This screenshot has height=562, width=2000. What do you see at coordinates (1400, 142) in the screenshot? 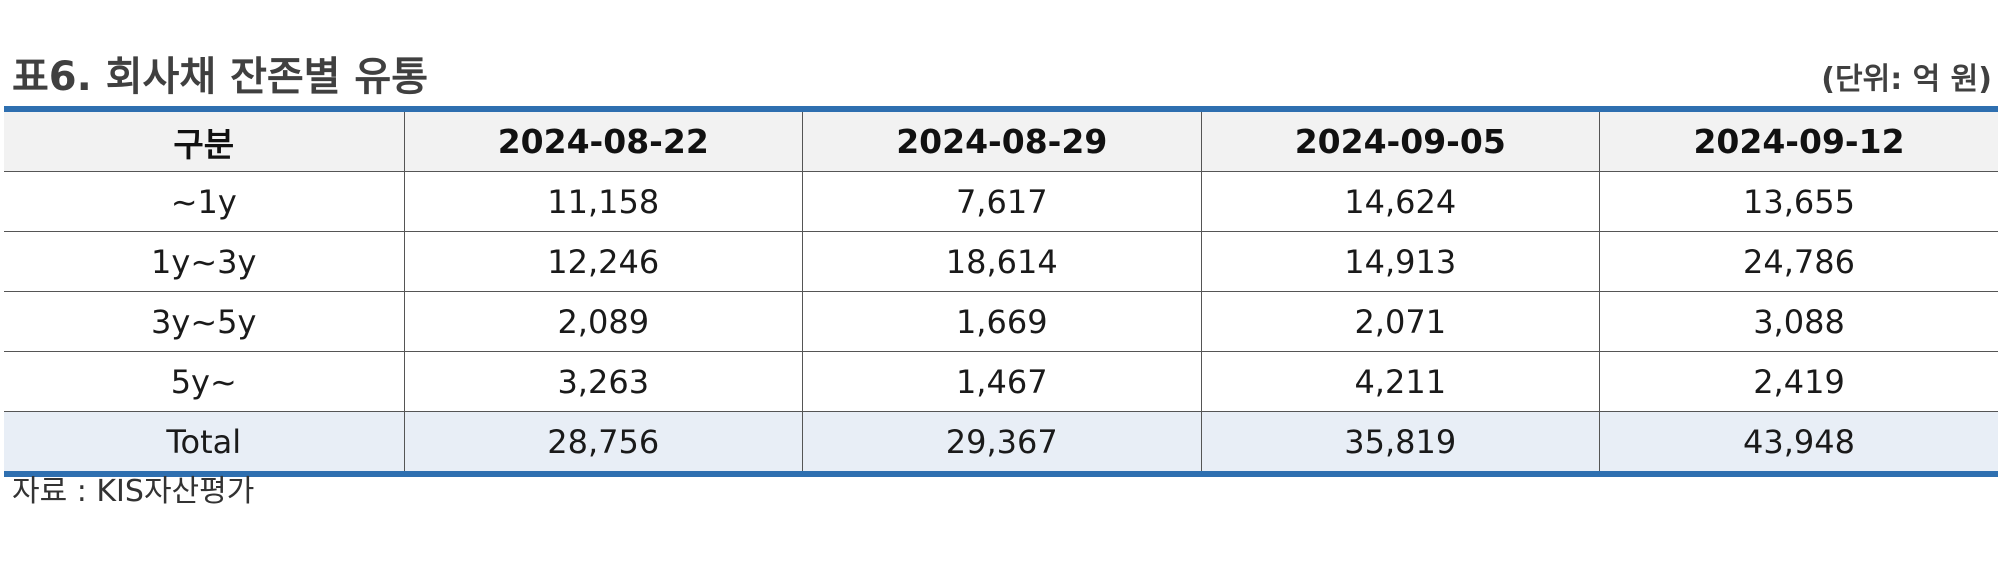
I see `header-cell-date: 2024-09-05` at bounding box center [1400, 142].